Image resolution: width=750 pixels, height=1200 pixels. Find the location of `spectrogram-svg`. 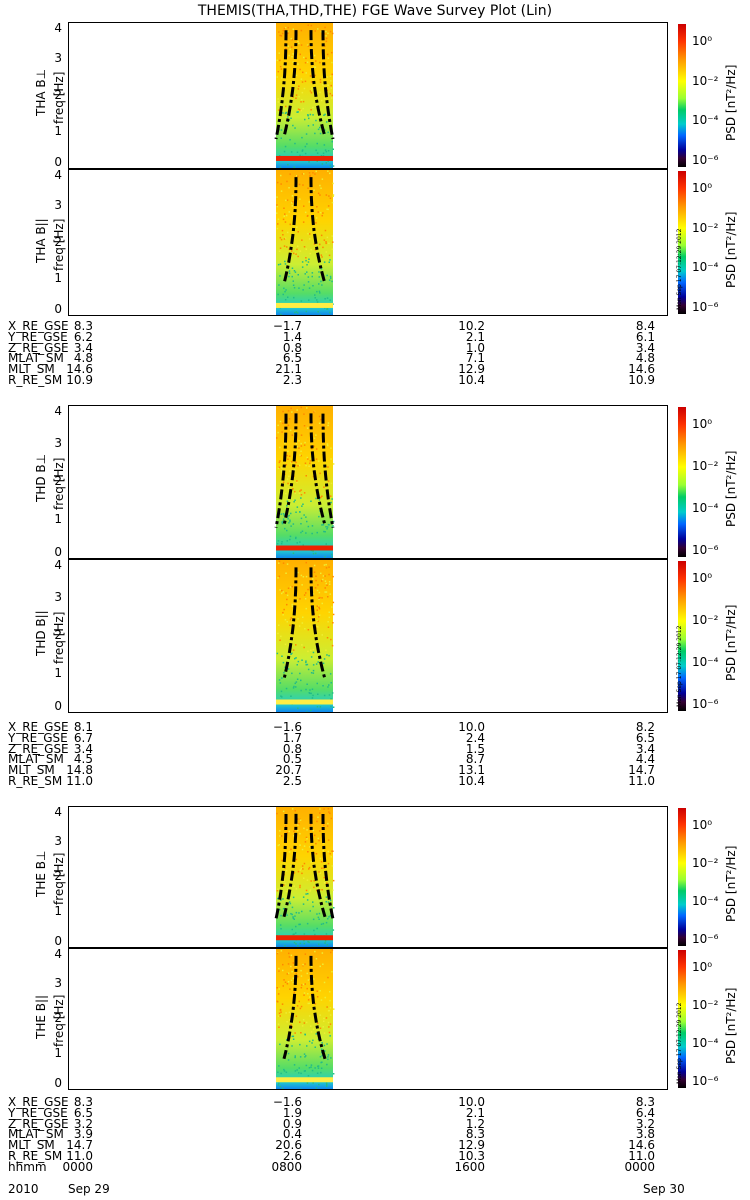

spectrogram-svg is located at coordinates (368, 877).